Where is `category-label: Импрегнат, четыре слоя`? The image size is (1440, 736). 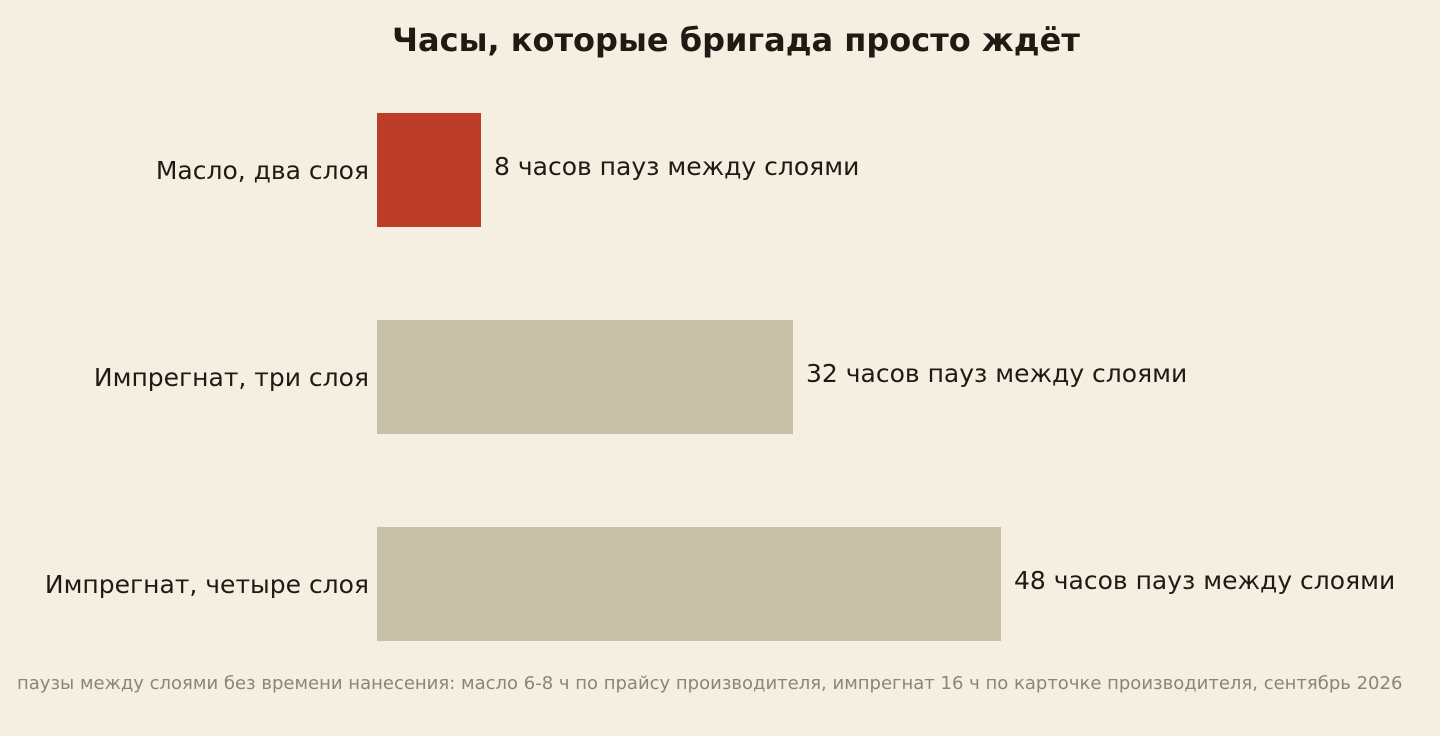
category-label: Импрегнат, четыре слоя is located at coordinates (207, 584).